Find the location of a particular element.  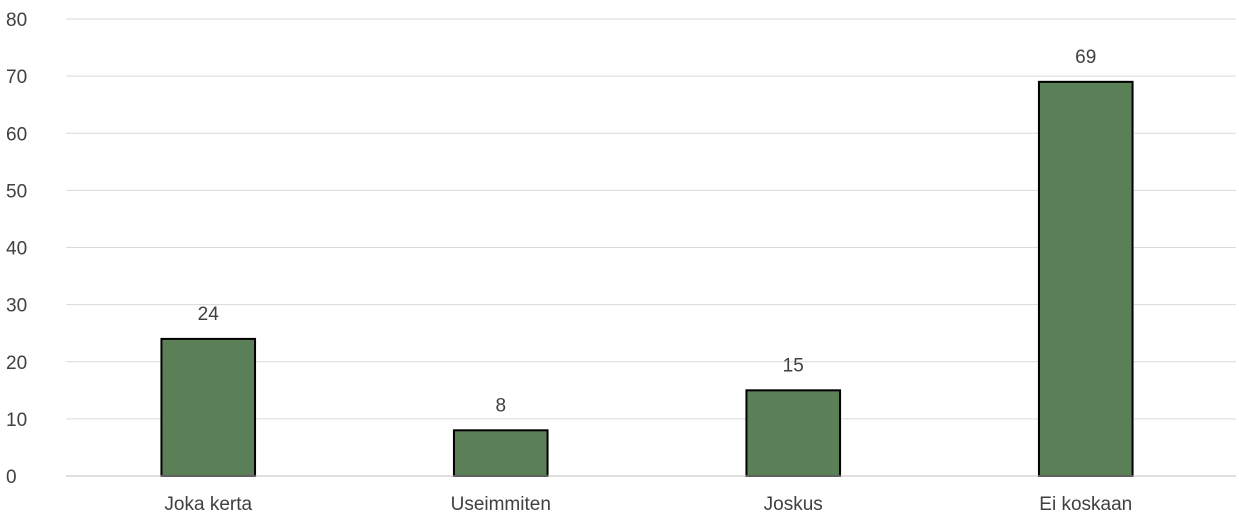

y-tick-label-40: 40 is located at coordinates (16, 249).